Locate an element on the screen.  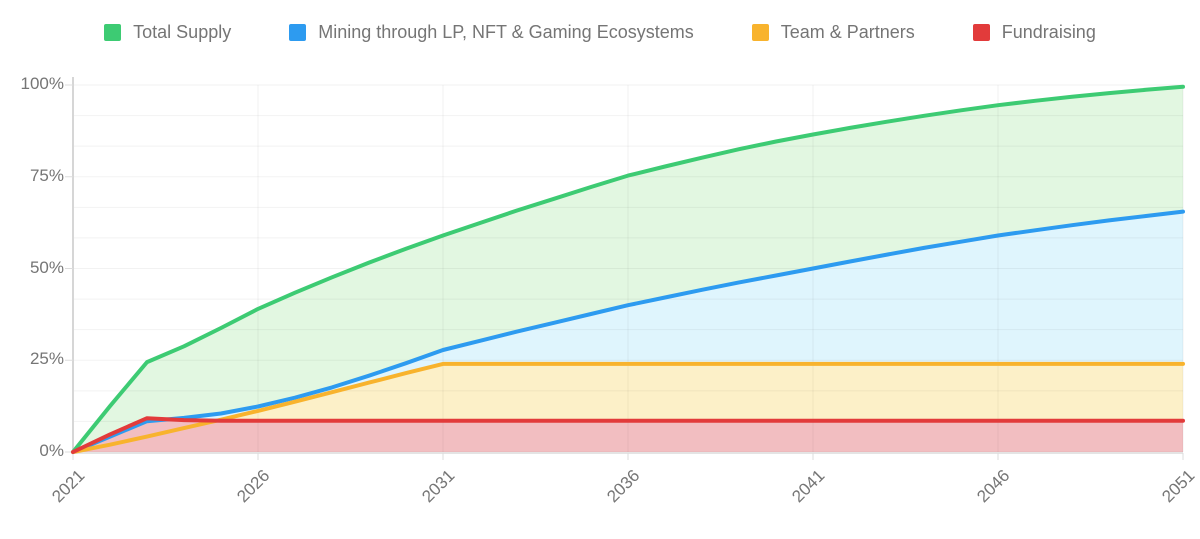
legend-item-fundraising: Fundraising is located at coordinates (1034, 32).